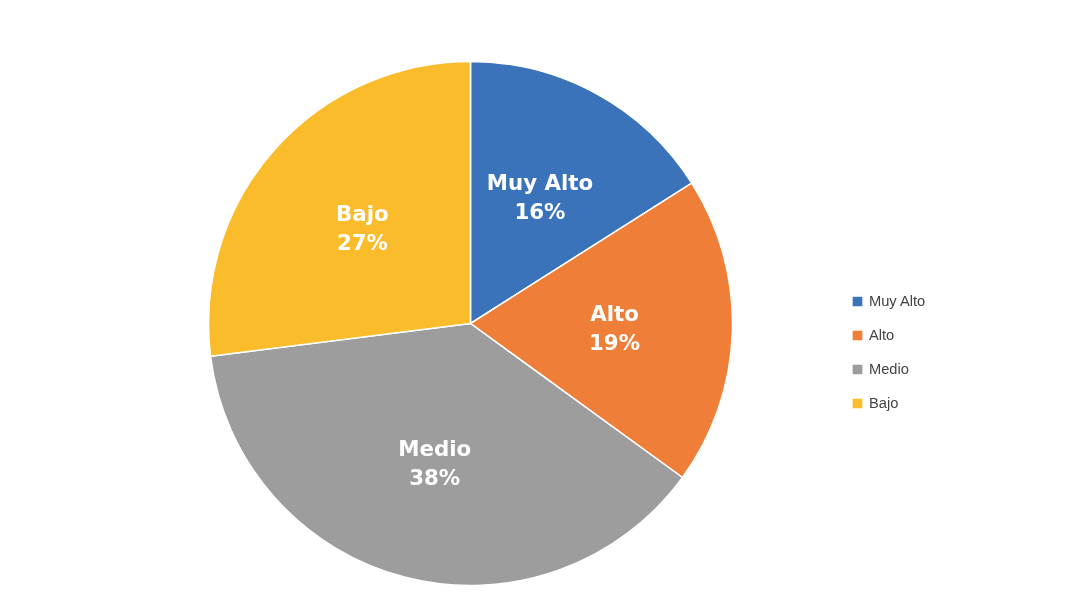 The height and width of the screenshot is (611, 1079). What do you see at coordinates (435, 449) in the screenshot?
I see `slice-label: Medio` at bounding box center [435, 449].